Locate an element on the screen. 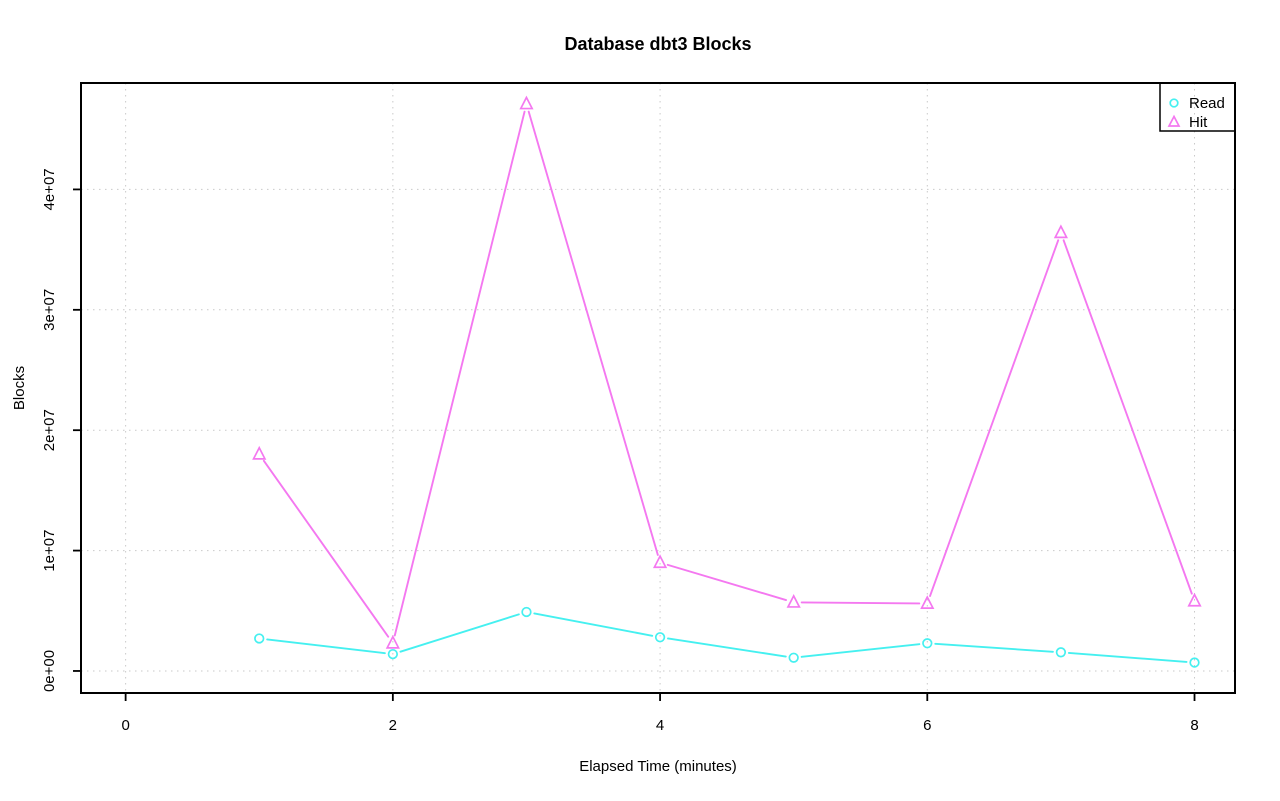 This screenshot has height=801, width=1280. x-axis-title: Elapsed Time (minutes) is located at coordinates (658, 766).